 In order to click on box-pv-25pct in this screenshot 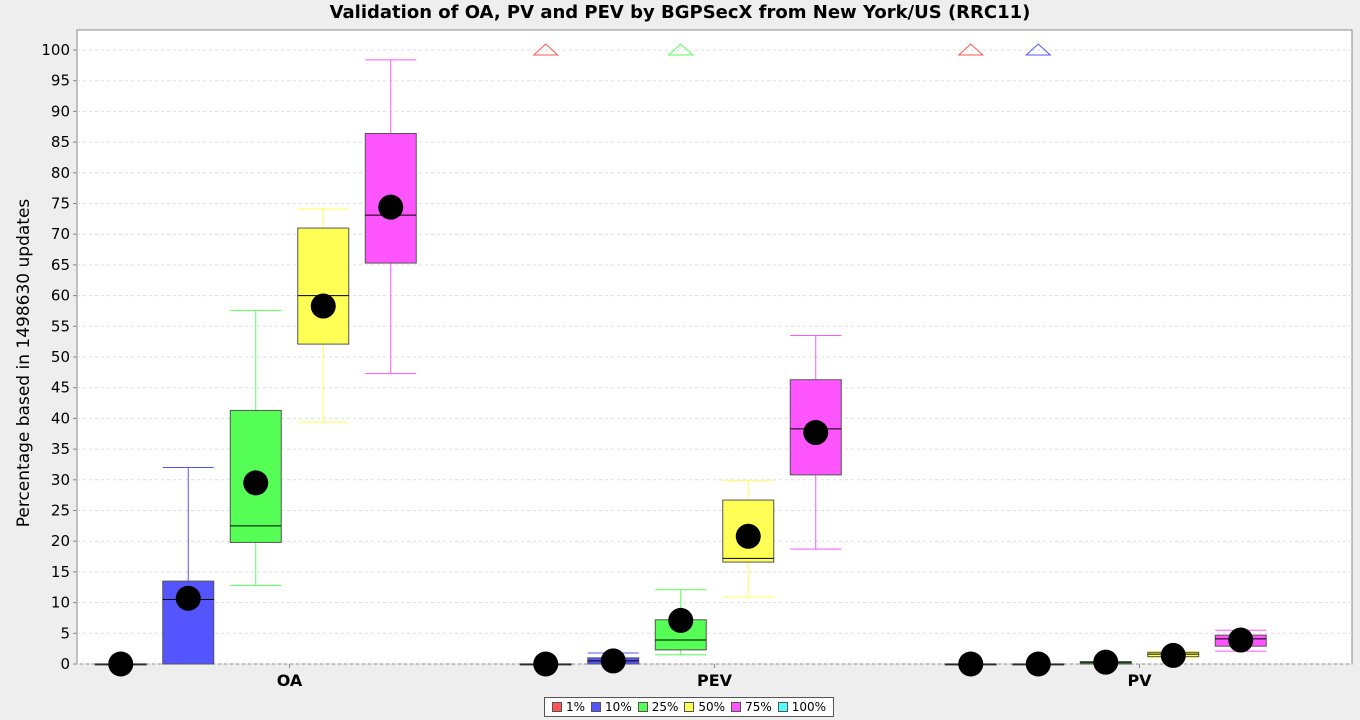, I will do `click(1105, 662)`.